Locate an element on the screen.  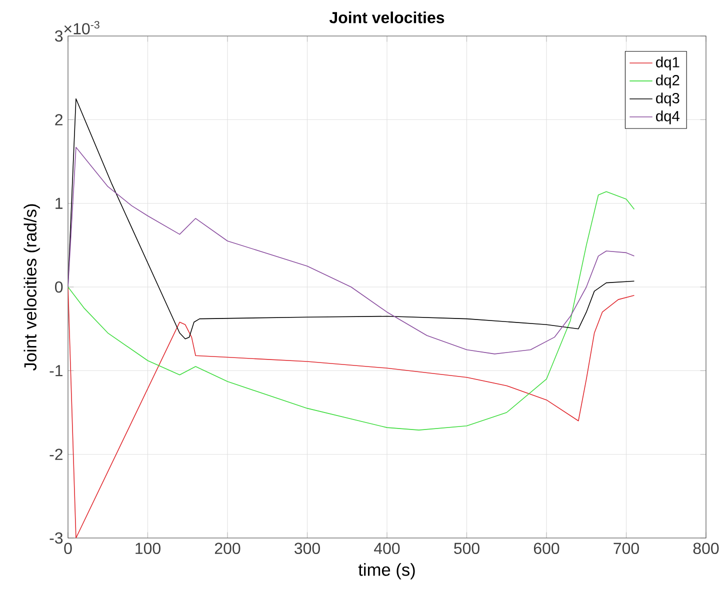
y-tick-label: -3 is located at coordinates (56, 538).